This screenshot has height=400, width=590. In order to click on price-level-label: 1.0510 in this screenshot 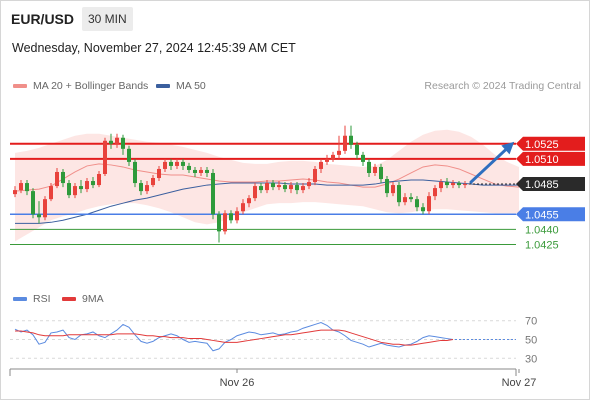, I will do `click(542, 160)`.